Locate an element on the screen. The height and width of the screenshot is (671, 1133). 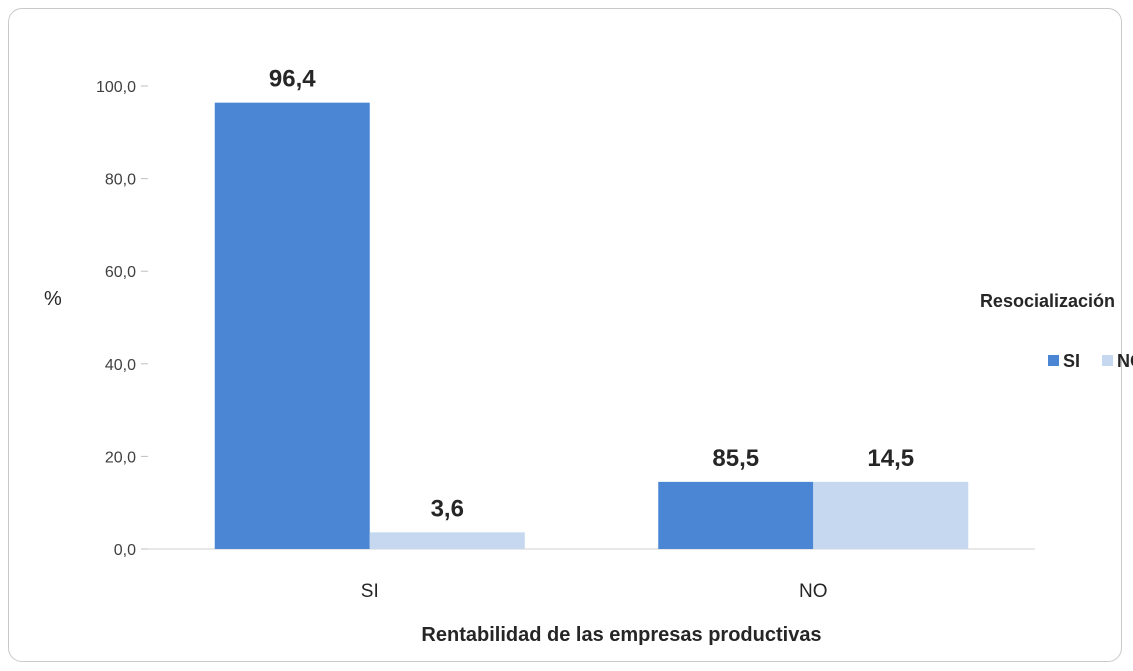
y-tick-label: 40,0 is located at coordinates (120, 365).